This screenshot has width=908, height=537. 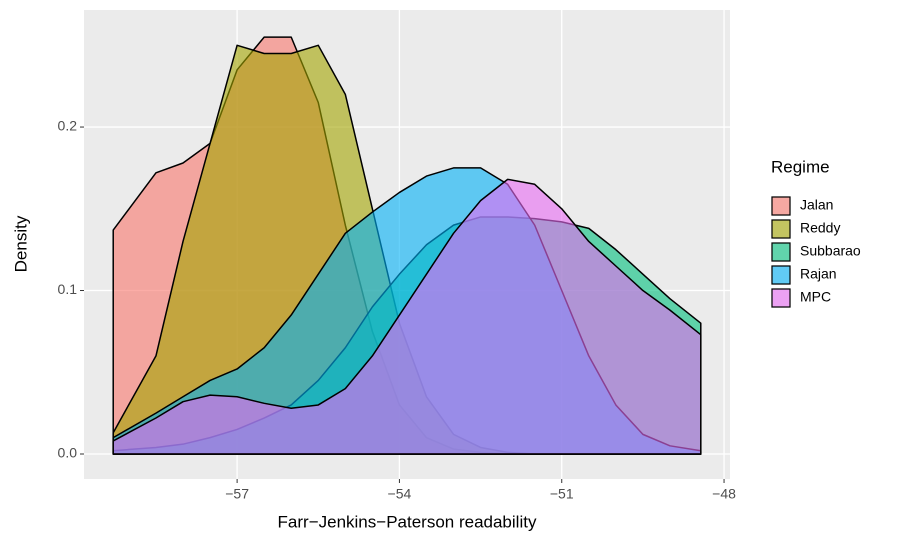 I want to click on x-tick-label: −54, so click(x=400, y=494).